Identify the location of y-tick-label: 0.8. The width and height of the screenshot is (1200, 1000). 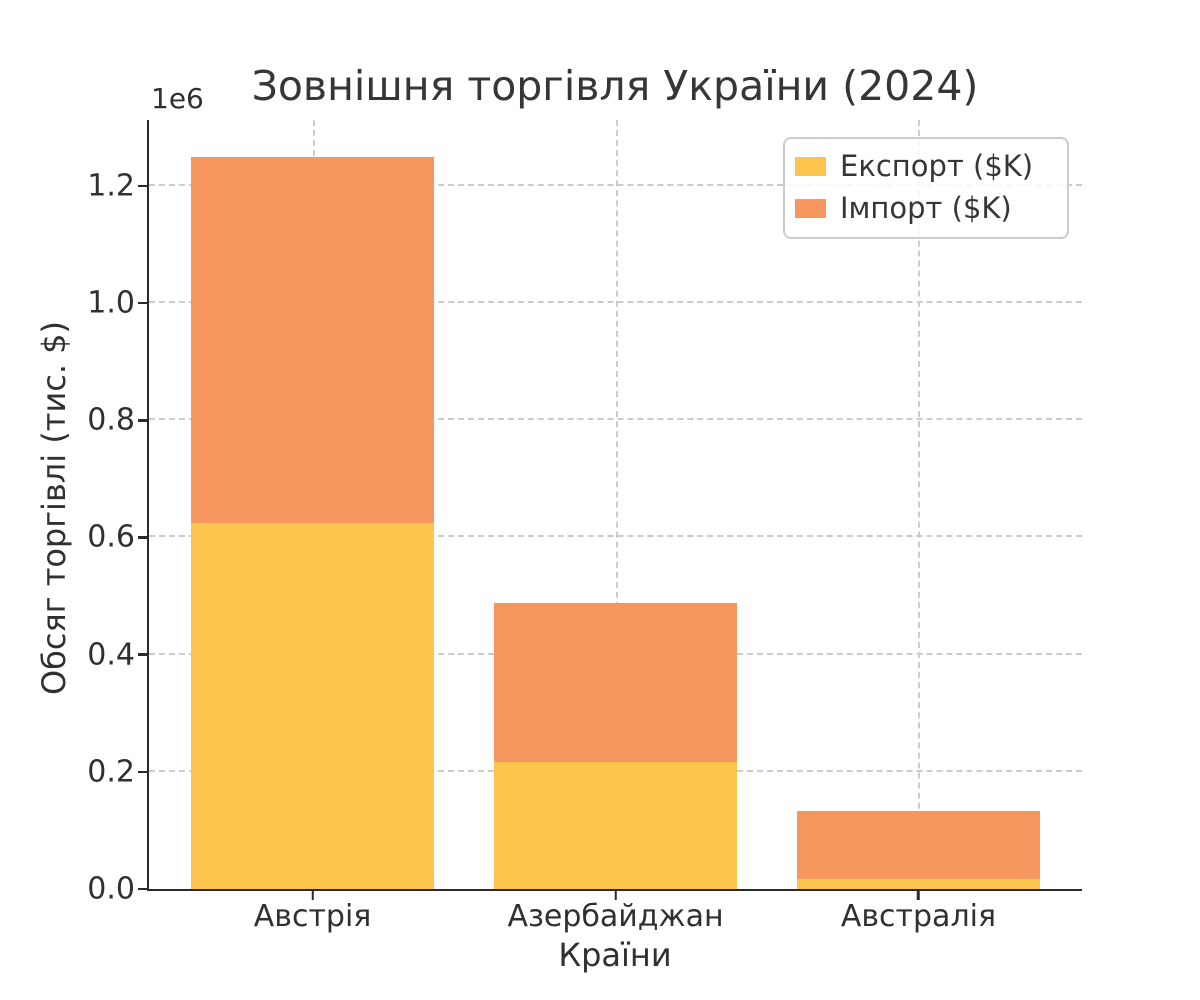
(111, 420).